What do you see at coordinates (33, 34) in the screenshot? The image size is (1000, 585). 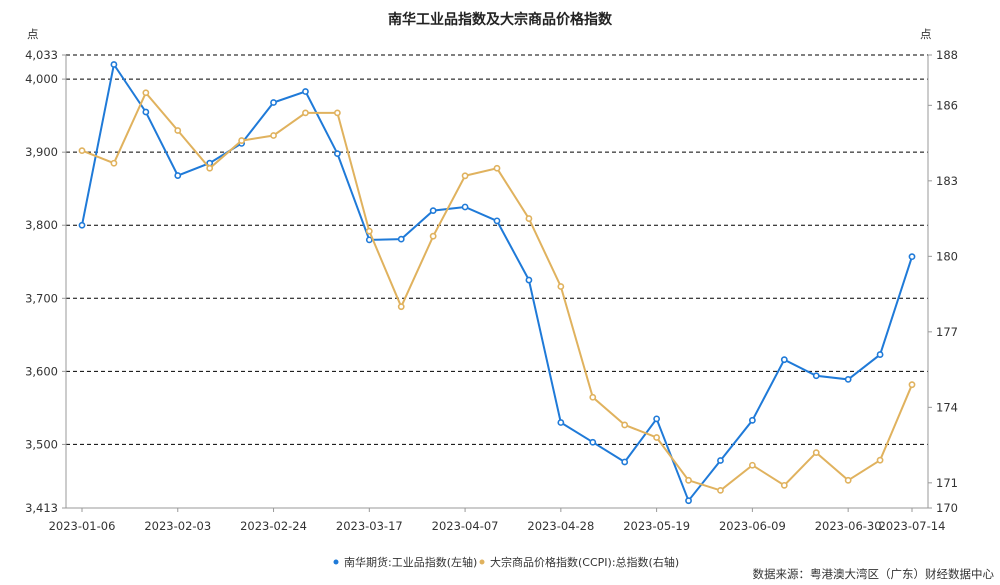 I see `left-axis-unit: 点` at bounding box center [33, 34].